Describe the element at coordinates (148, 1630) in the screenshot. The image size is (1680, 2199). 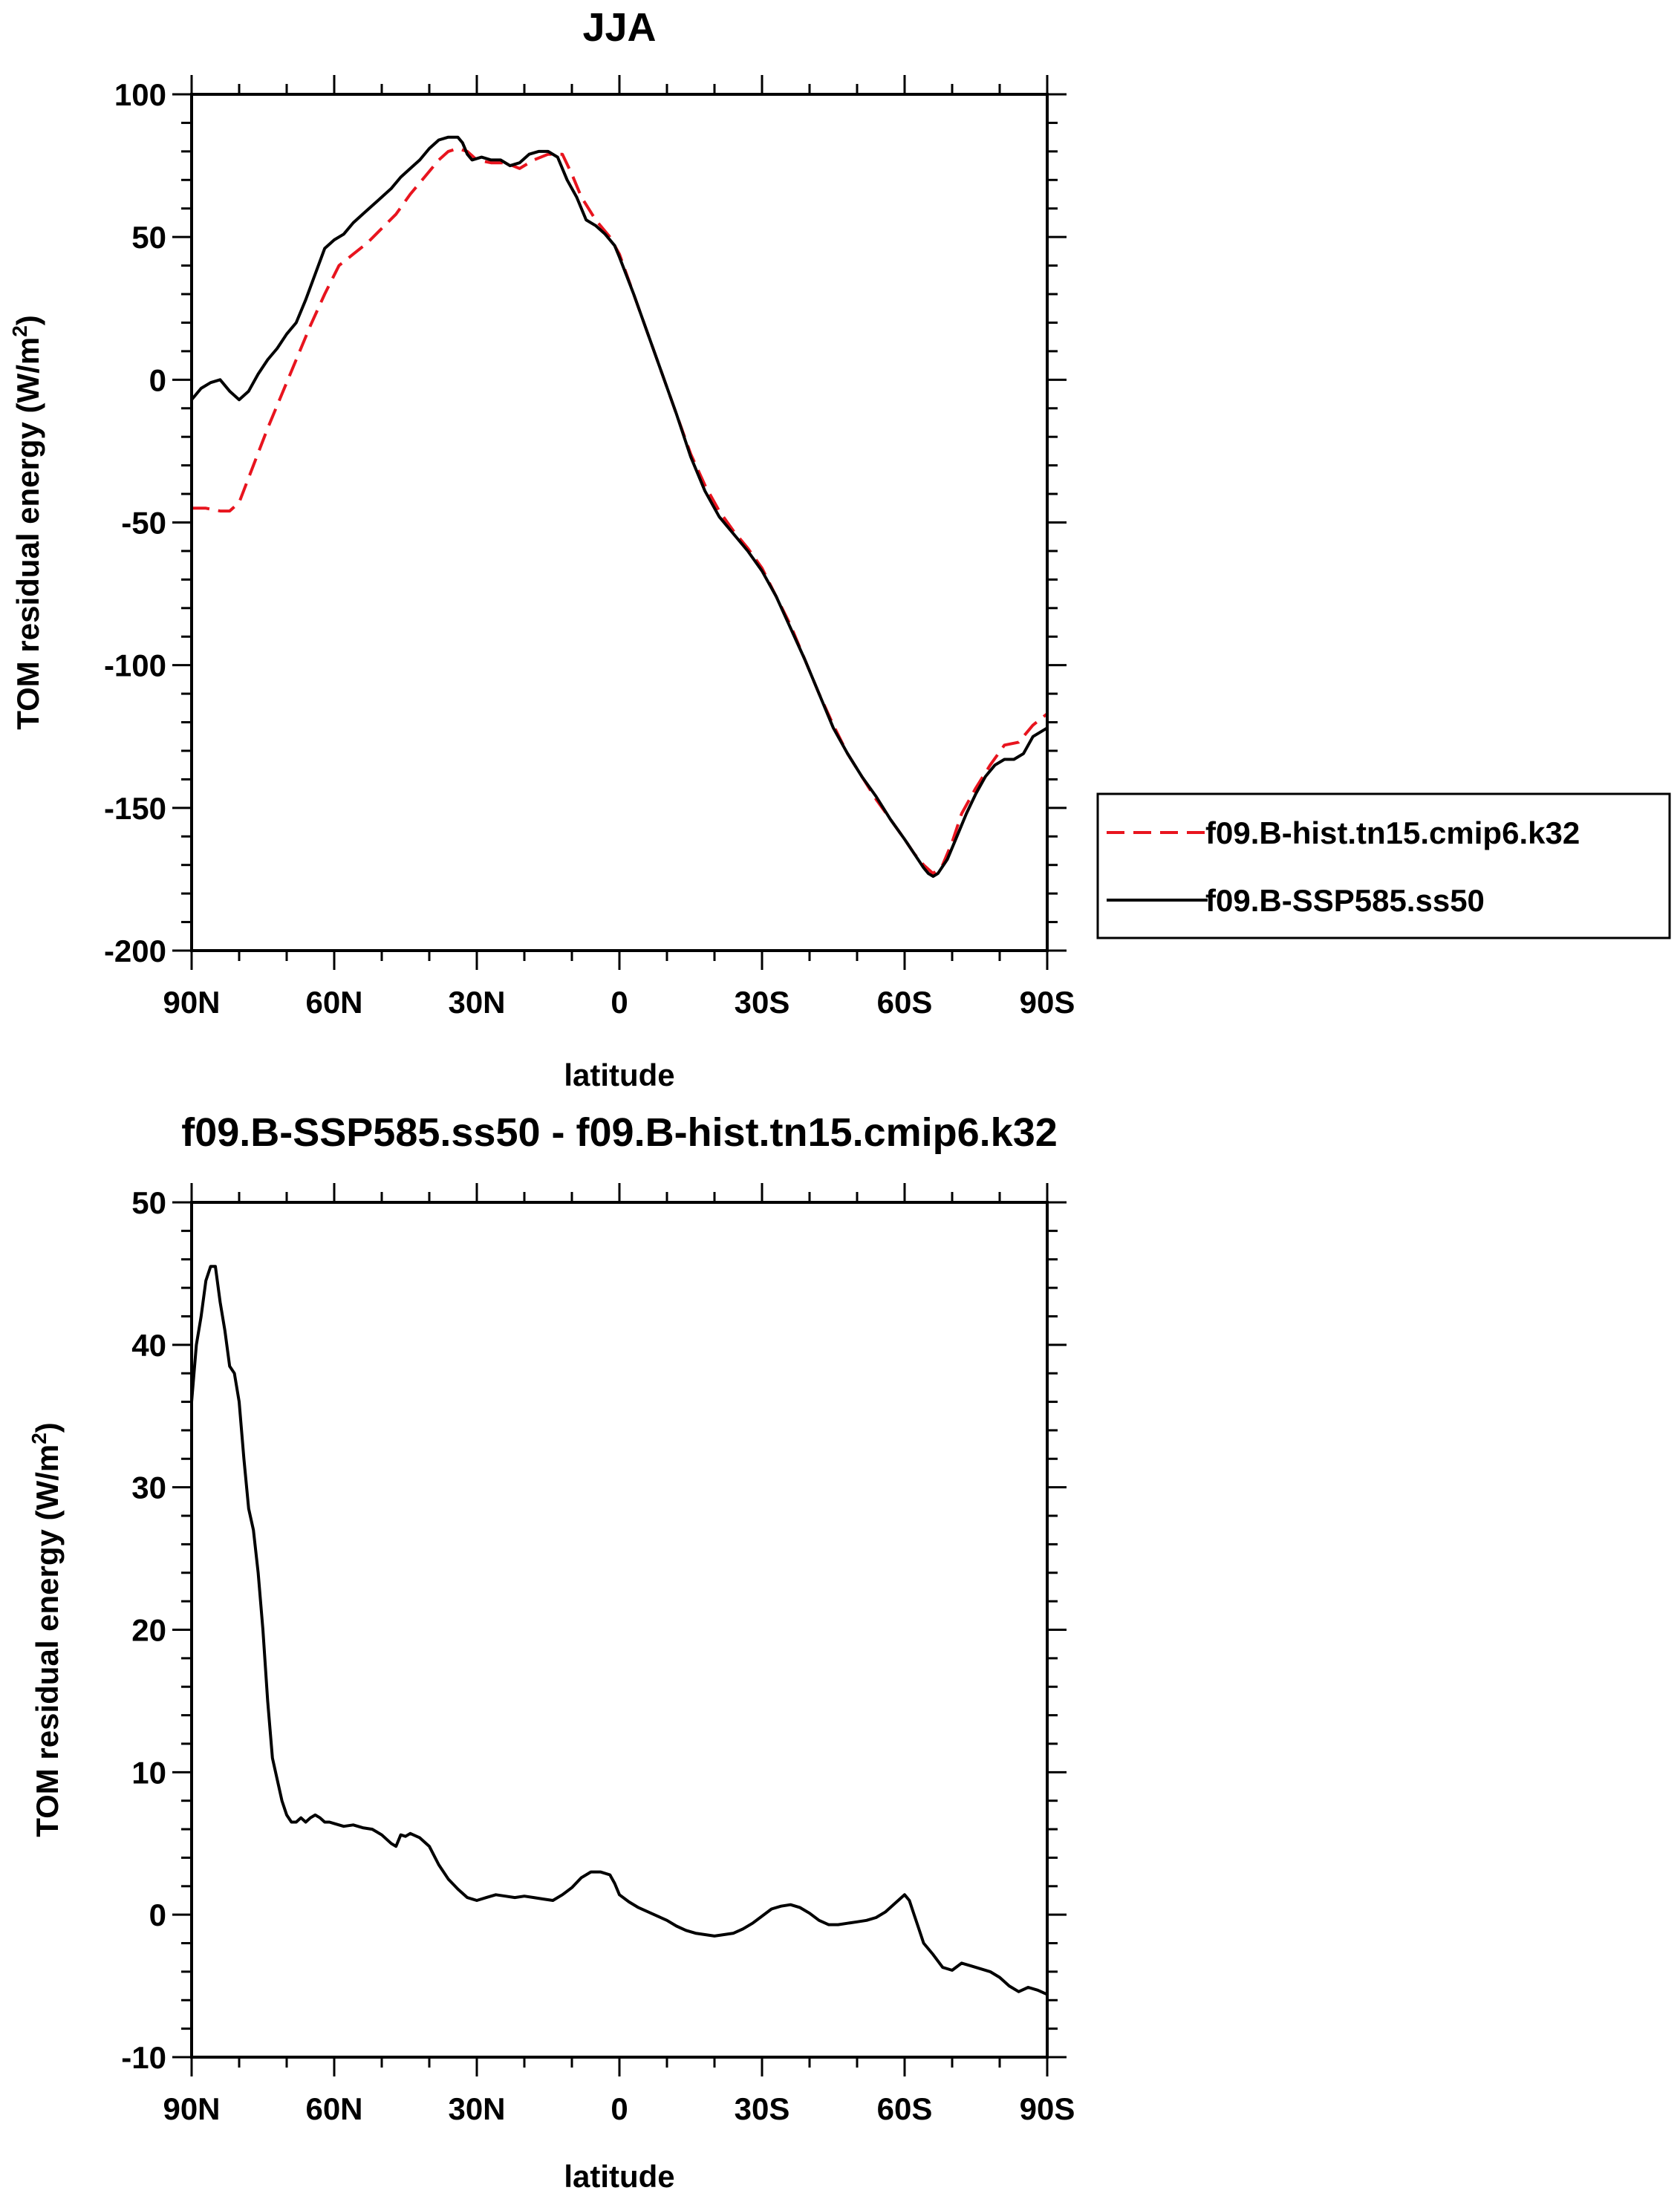
I see `y-tick-label: 20` at that location.